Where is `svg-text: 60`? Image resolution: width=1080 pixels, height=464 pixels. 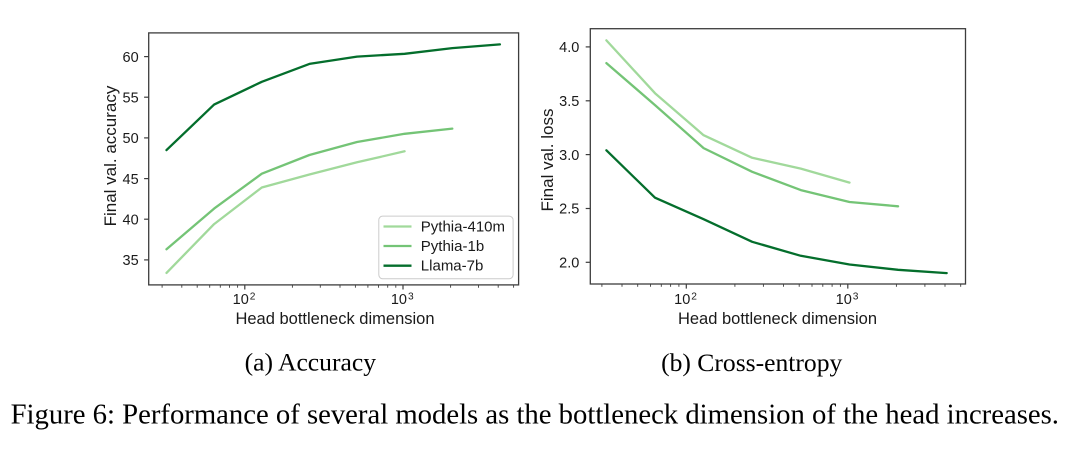
svg-text: 60 is located at coordinates (131, 58).